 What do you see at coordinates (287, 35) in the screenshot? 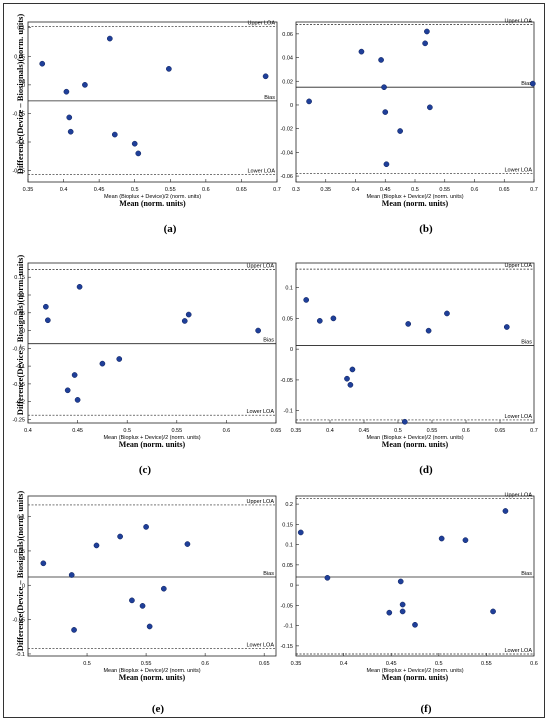
I see `y-tick-label: 0.06` at bounding box center [287, 35].